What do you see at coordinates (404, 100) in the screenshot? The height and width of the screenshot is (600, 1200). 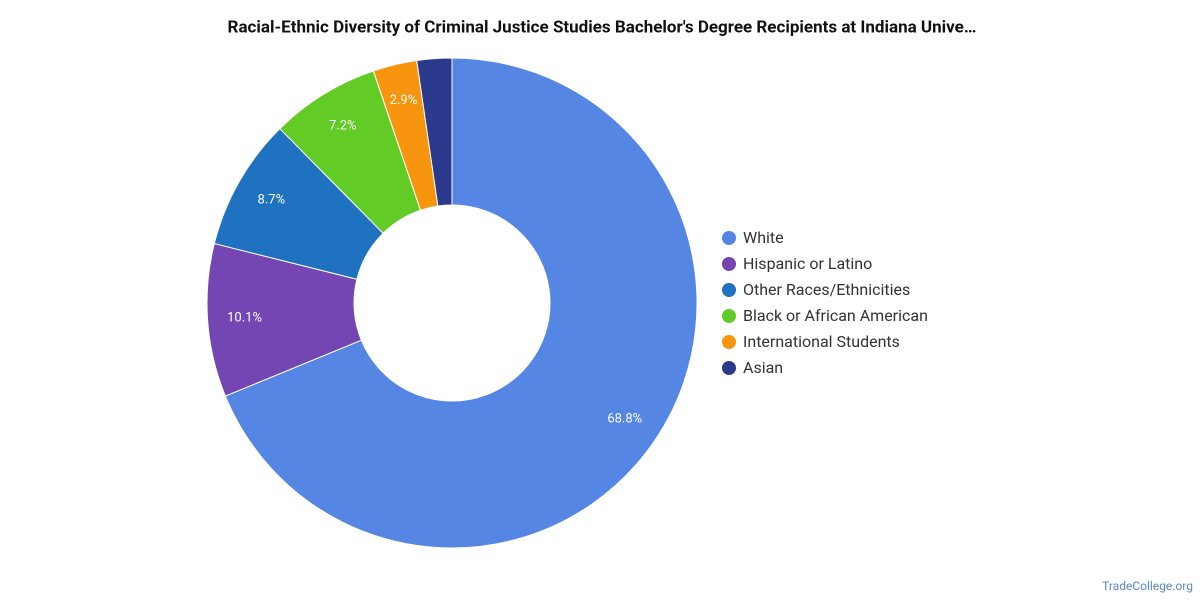 I see `data-label: 2.9%` at bounding box center [404, 100].